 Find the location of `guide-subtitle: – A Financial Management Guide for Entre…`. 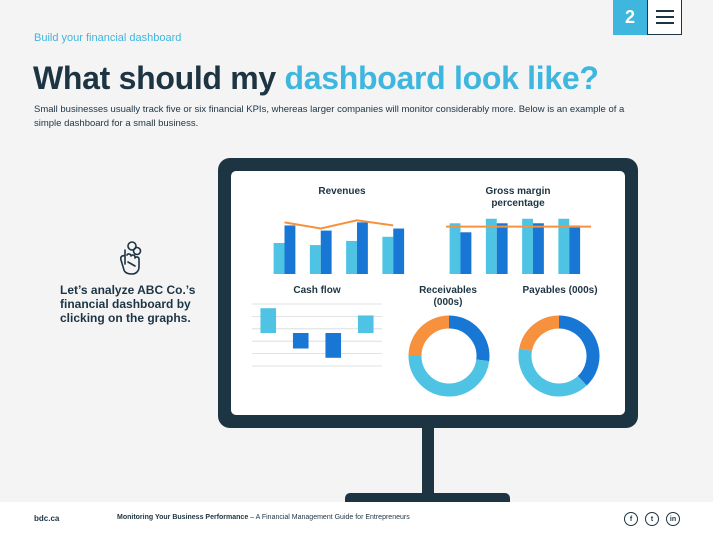

guide-subtitle: – A Financial Management Guide for Entre… is located at coordinates (329, 517).